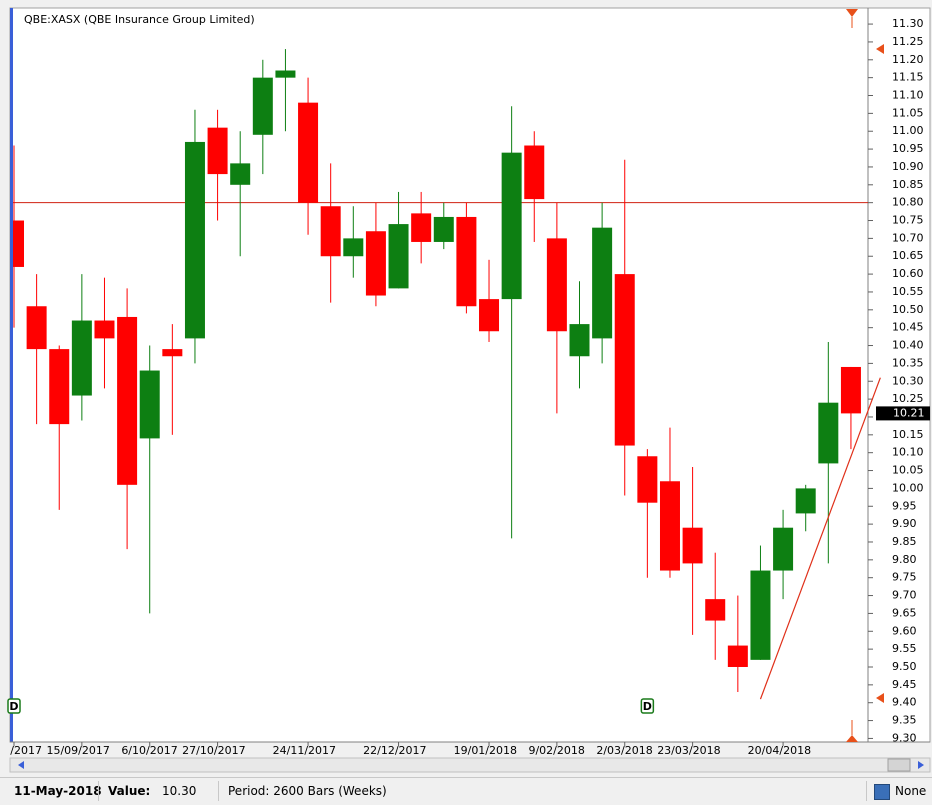 The width and height of the screenshot is (932, 805). Describe the element at coordinates (556, 750) in the screenshot. I see `x-tick-label: 9/02/2018` at that location.